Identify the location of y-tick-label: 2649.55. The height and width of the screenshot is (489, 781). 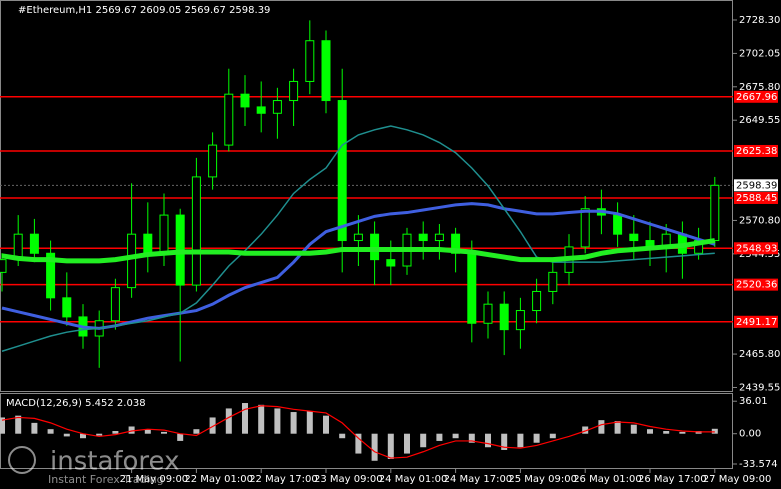
(759, 120).